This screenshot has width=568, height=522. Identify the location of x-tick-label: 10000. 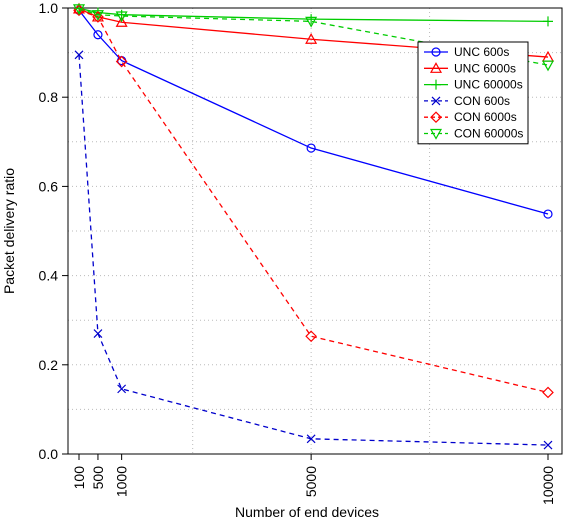
(548, 485).